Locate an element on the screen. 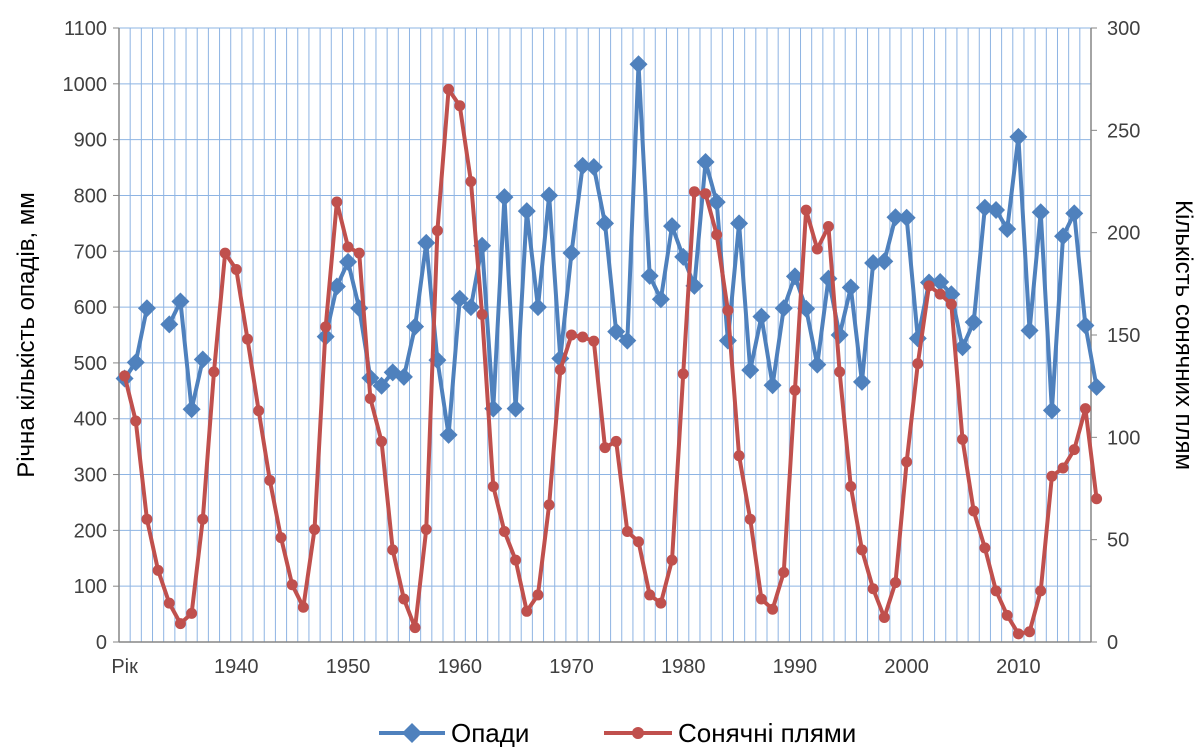 The width and height of the screenshot is (1198, 747). precipitation-line is located at coordinates (186, 355).